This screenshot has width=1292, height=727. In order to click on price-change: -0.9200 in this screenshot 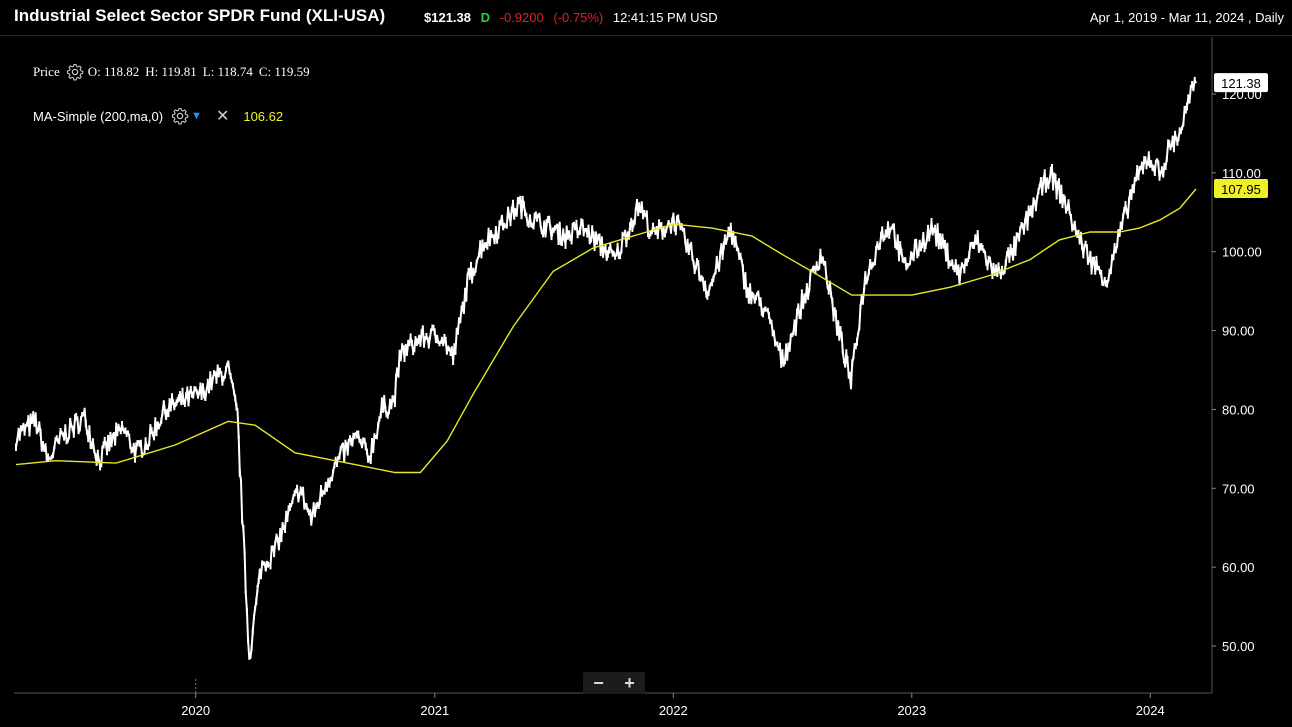, I will do `click(521, 17)`.